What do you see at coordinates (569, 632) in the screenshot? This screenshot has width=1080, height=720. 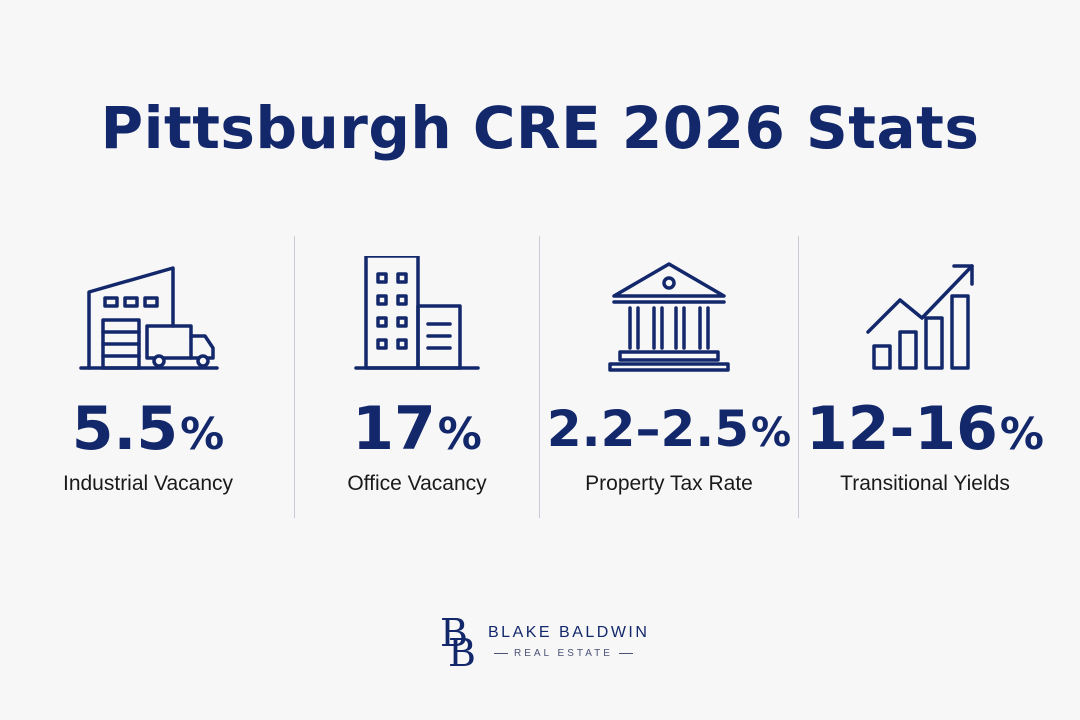 I see `brand-name: BLAKE BALDWIN` at bounding box center [569, 632].